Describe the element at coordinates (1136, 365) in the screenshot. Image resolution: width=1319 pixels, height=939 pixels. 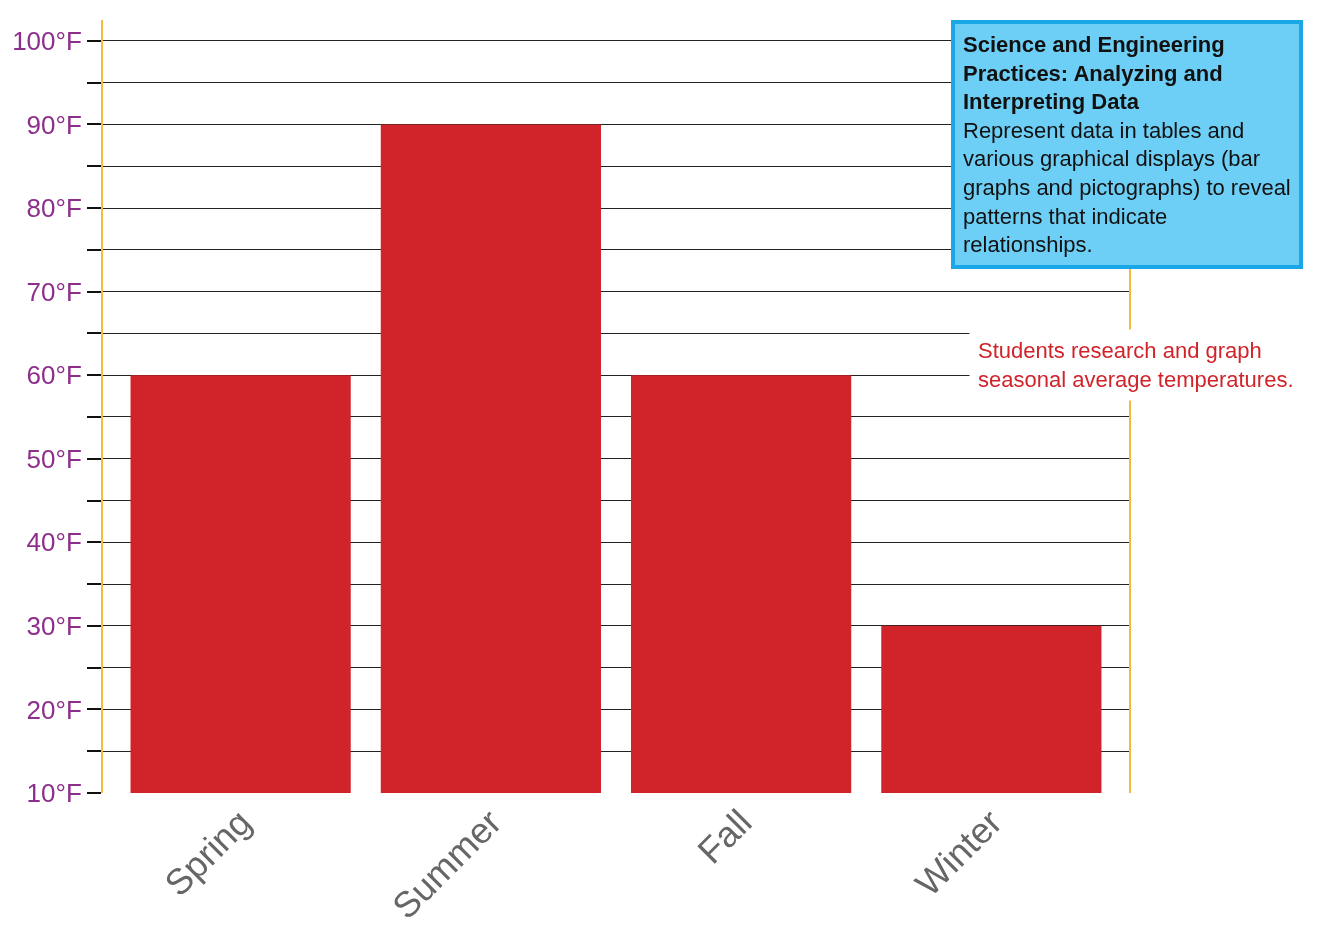
I see `annotation: Students research and graph seasonal average temperatures.` at that location.